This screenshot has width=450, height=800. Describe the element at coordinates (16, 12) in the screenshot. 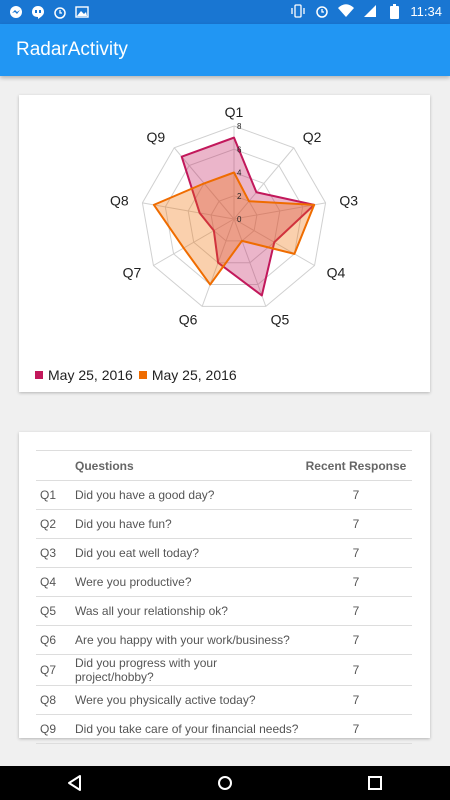

I see `messenger-icon` at that location.